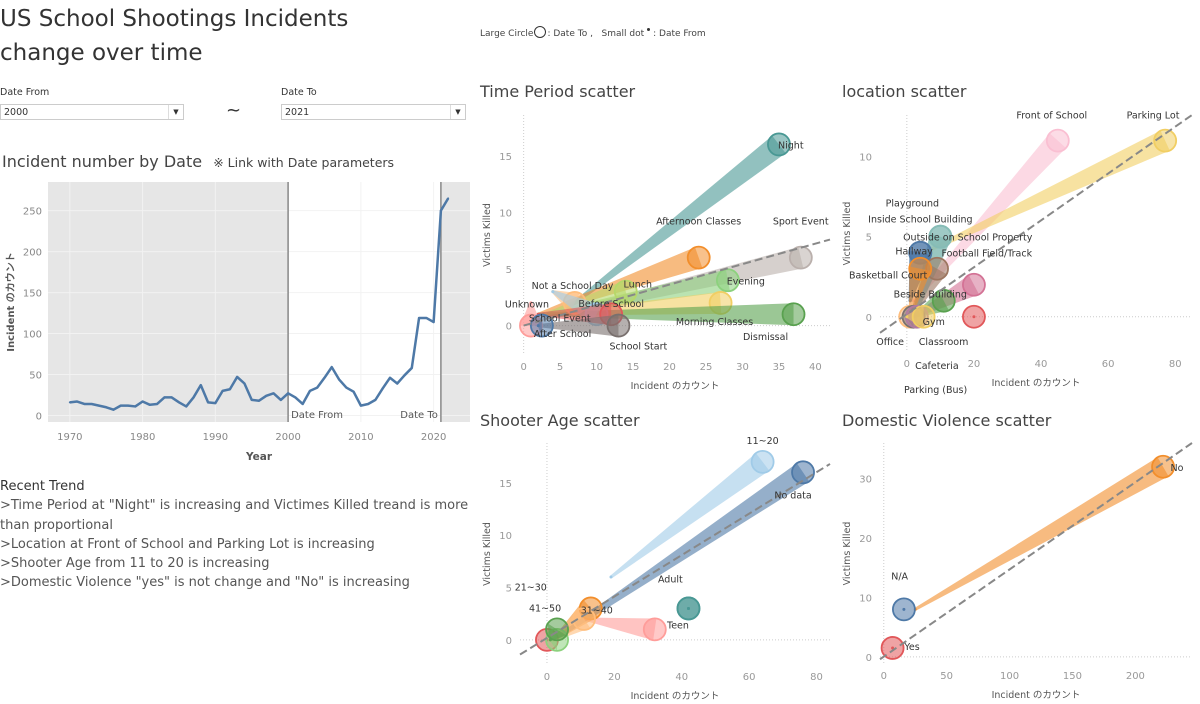 Image resolution: width=1200 pixels, height=704 pixels. Describe the element at coordinates (373, 112) in the screenshot. I see `date-to-select: 2021 ▼` at that location.